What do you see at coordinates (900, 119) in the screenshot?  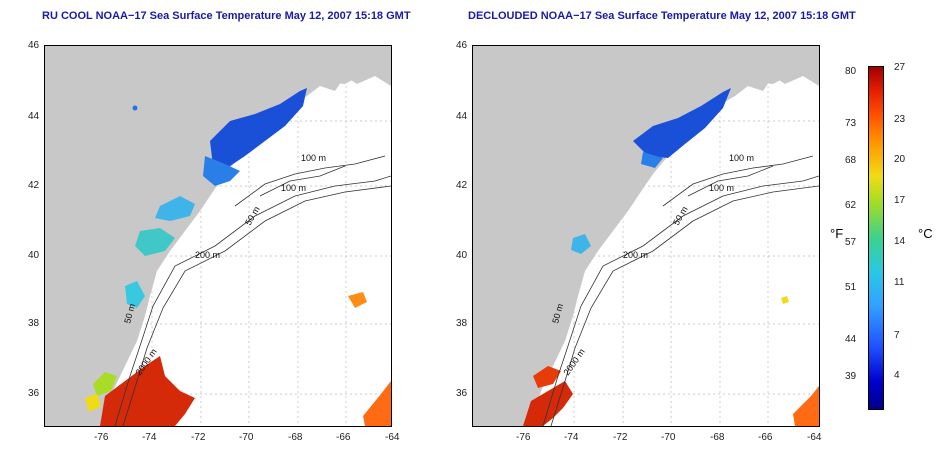 I see `colorbar-c-tick-23: 23` at bounding box center [900, 119].